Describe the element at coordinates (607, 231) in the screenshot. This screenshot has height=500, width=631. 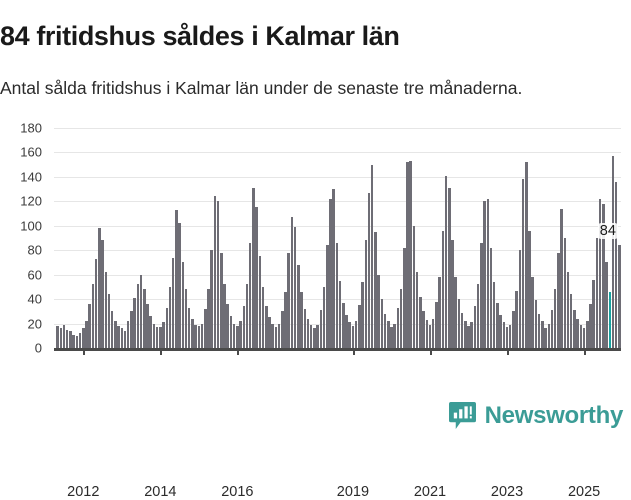
I see `highlight-value-annotation: 84` at that location.